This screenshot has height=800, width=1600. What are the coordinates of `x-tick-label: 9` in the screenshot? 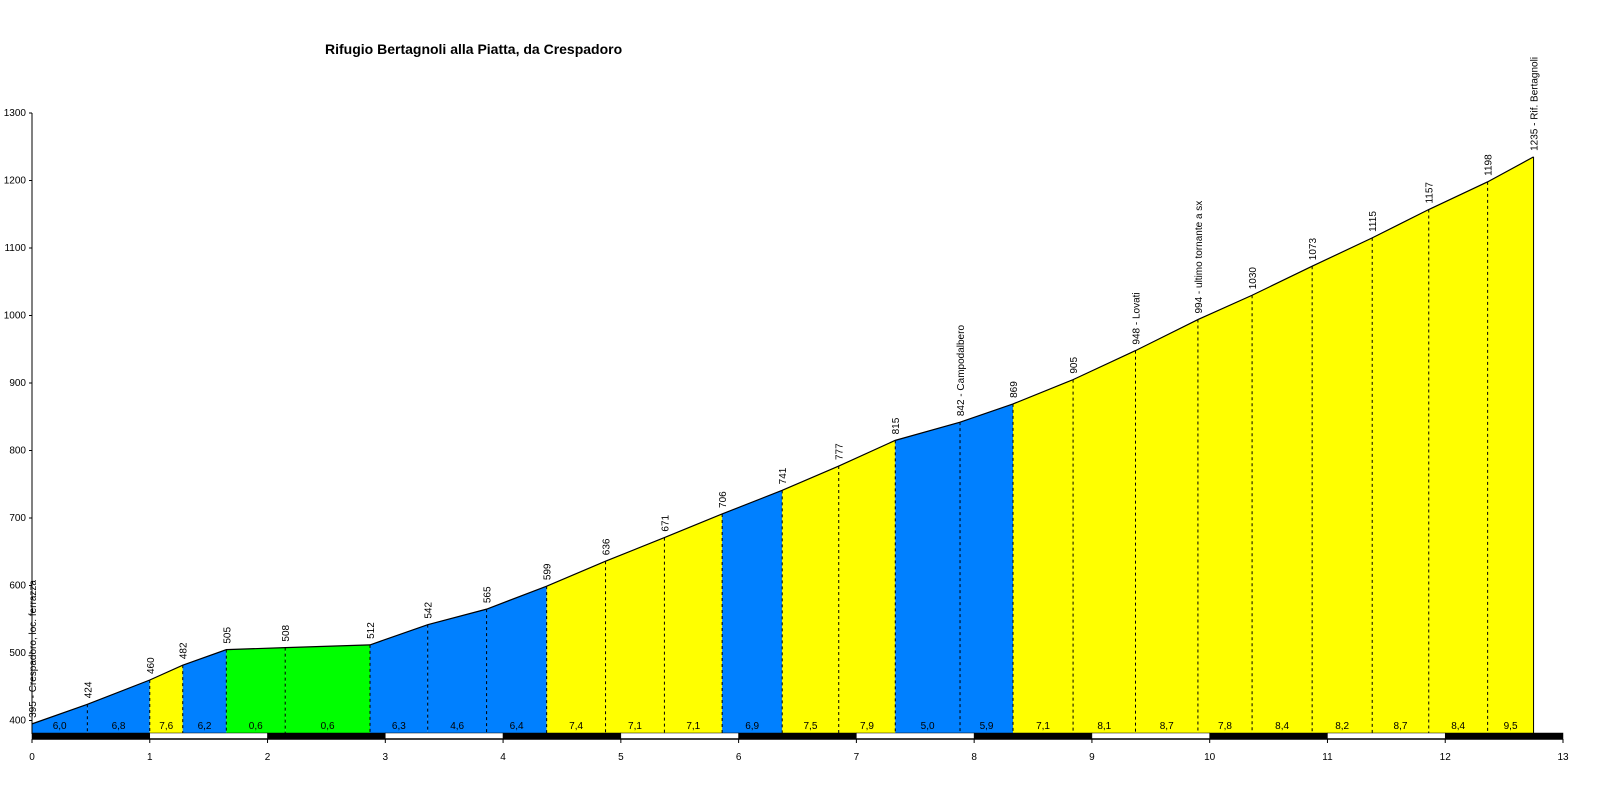 It's located at (1092, 757).